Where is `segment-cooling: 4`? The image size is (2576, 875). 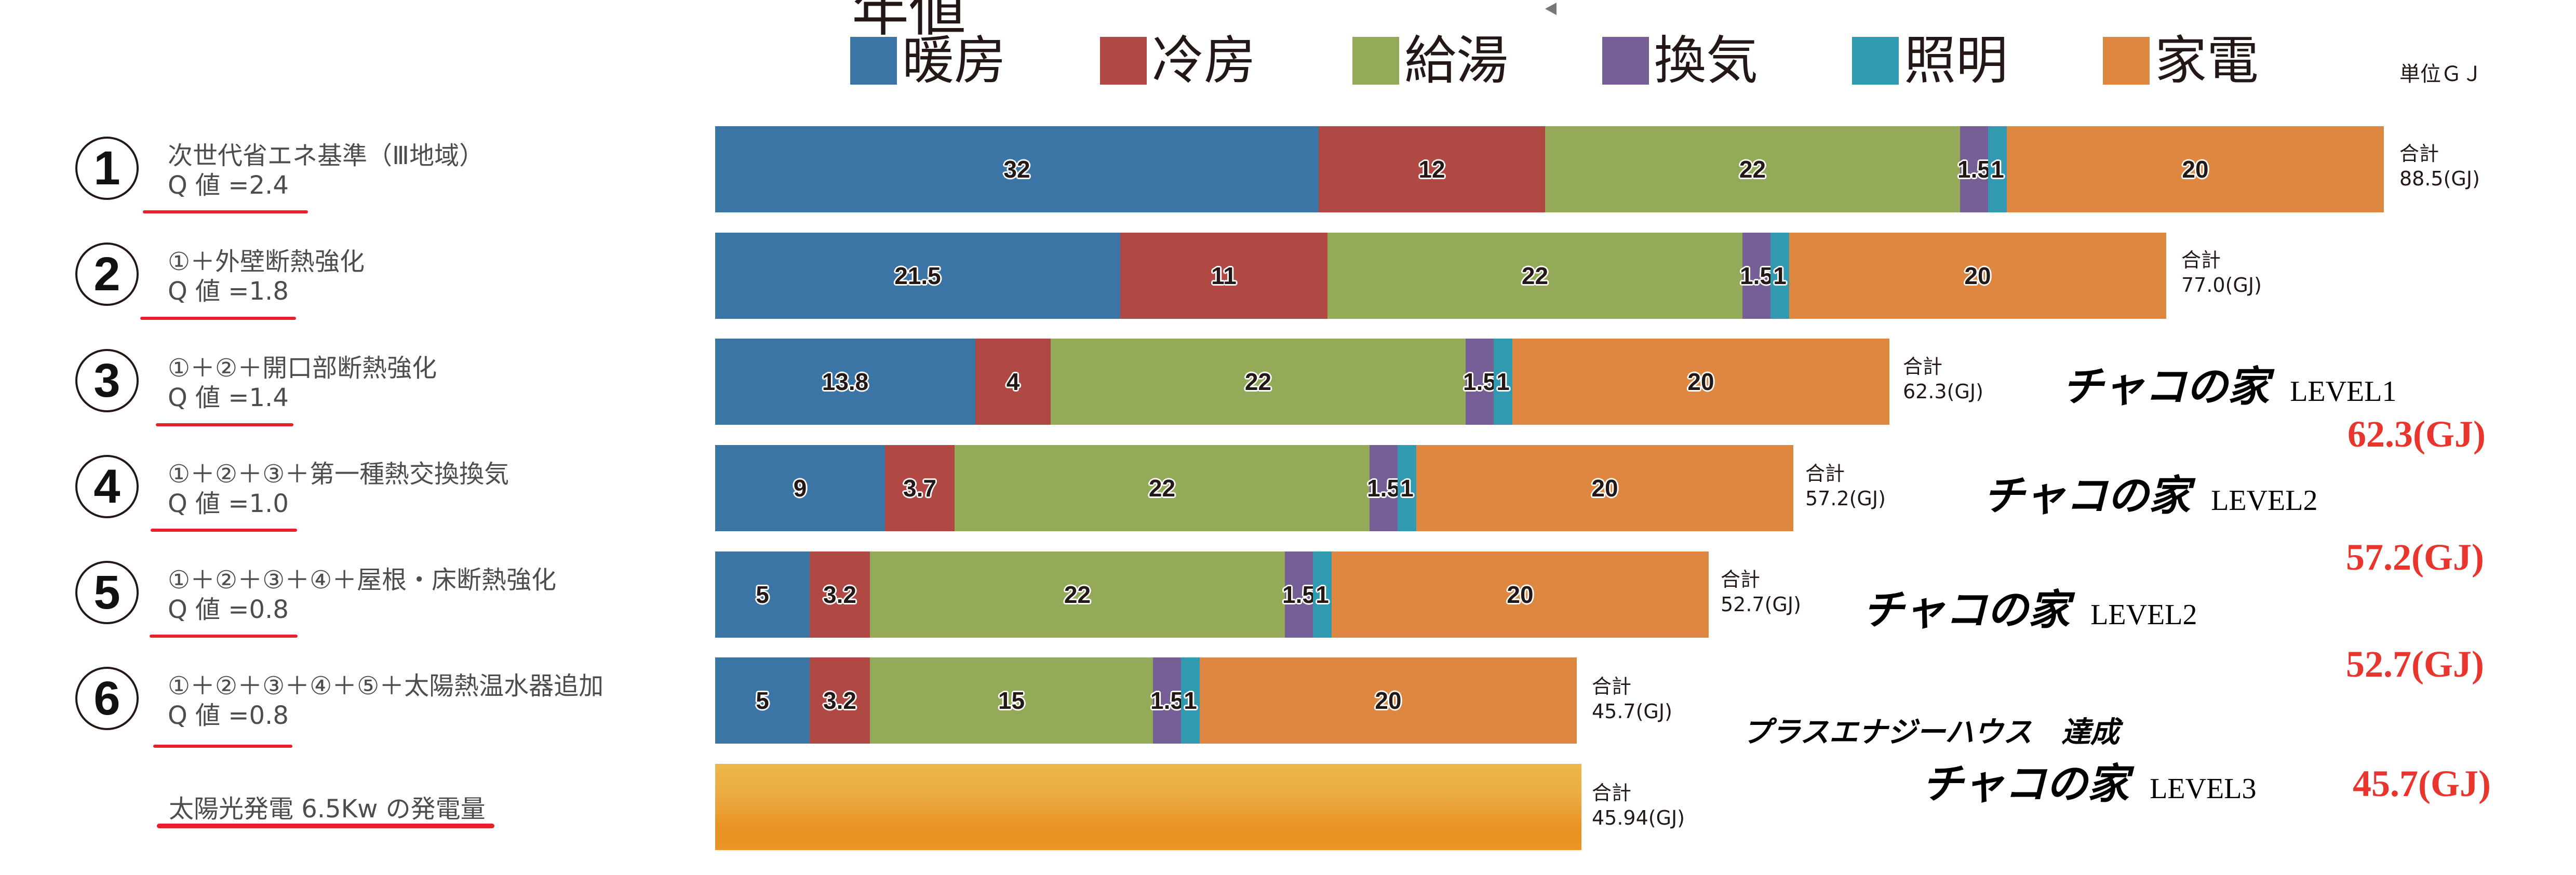 segment-cooling: 4 is located at coordinates (1013, 382).